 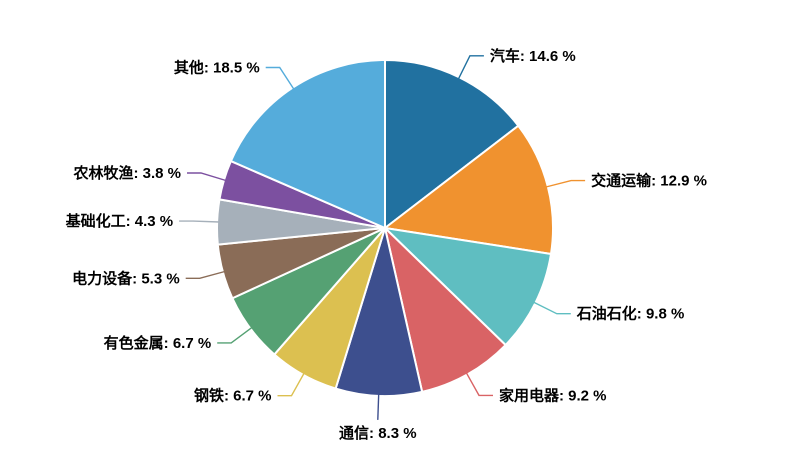 I want to click on slice-label-0: 汽车: 14.6 %, so click(x=533, y=56).